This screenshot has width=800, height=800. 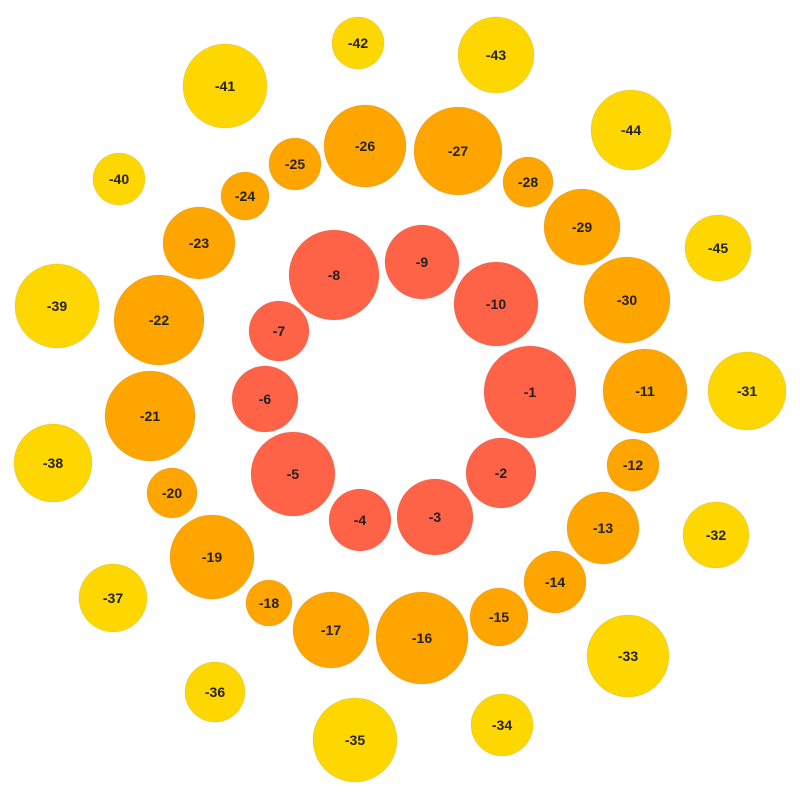 I want to click on bubble-label: -45, so click(x=718, y=248).